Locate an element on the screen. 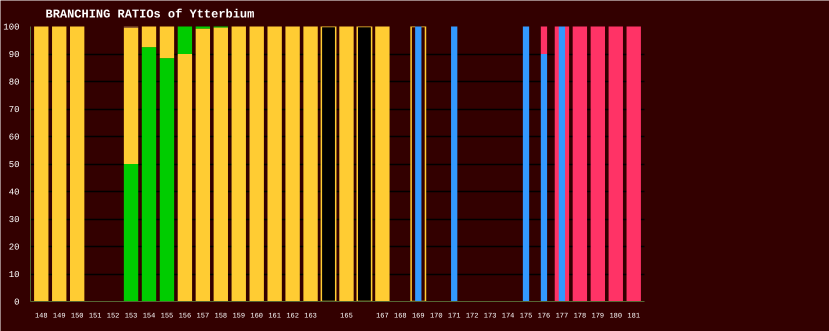  y-tick-label: 20 is located at coordinates (14, 247).